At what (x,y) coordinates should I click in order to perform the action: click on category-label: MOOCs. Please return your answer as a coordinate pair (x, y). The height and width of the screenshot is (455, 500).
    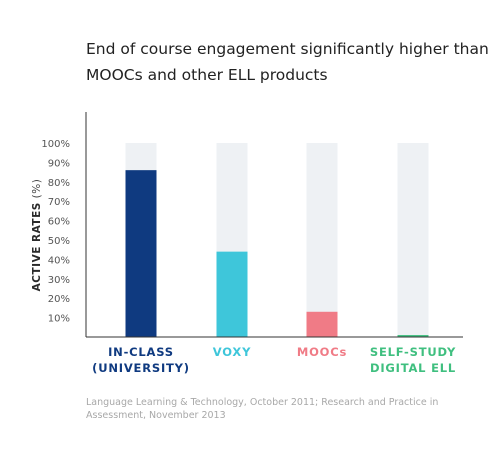
    Looking at the image, I should click on (322, 352).